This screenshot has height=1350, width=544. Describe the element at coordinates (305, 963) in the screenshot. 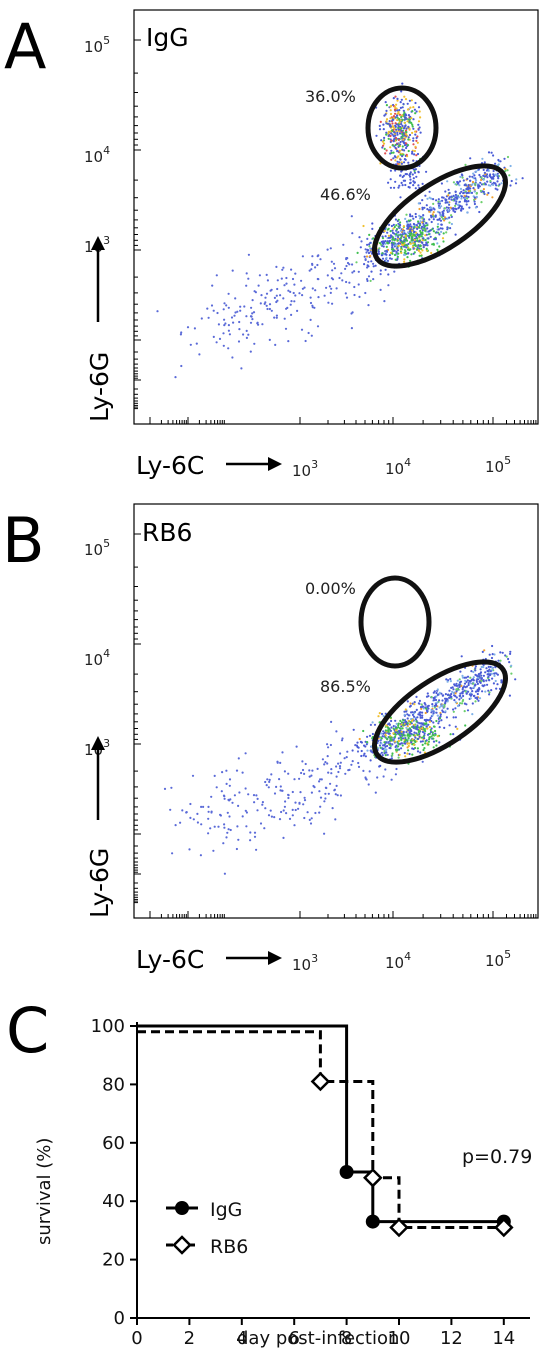

I see `panel-b-x-tick-3: 103` at that location.